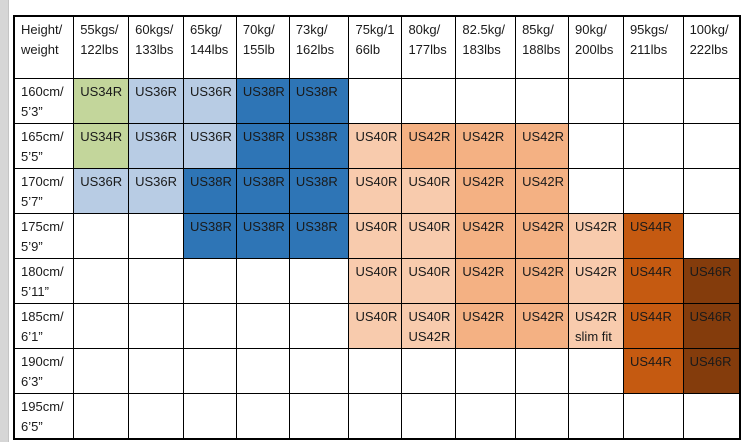  Describe the element at coordinates (99, 29) in the screenshot. I see `col-header-cell-line: 55kgs/` at that location.